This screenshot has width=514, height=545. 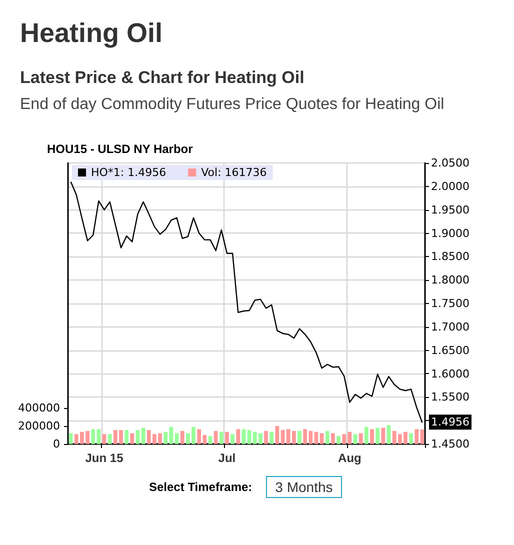 What do you see at coordinates (232, 105) in the screenshot?
I see `text: End of day Commodity Futures Price Quotes for Heating Oil` at bounding box center [232, 105].